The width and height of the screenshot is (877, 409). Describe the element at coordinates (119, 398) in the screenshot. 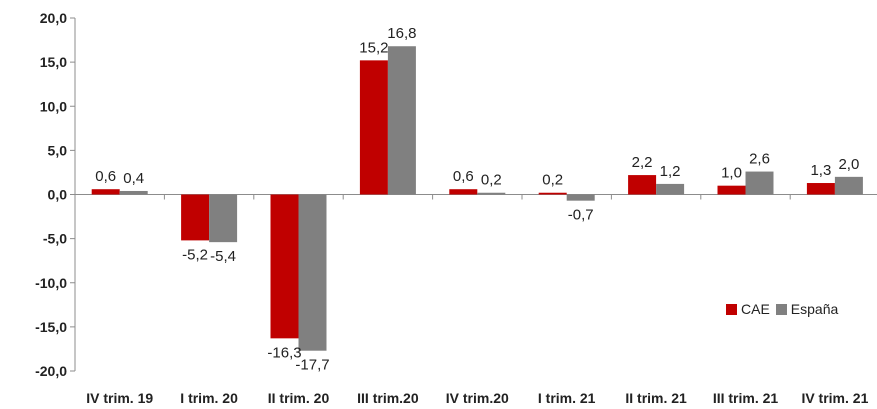

I see `x-tick-label: IV trim. 19` at that location.